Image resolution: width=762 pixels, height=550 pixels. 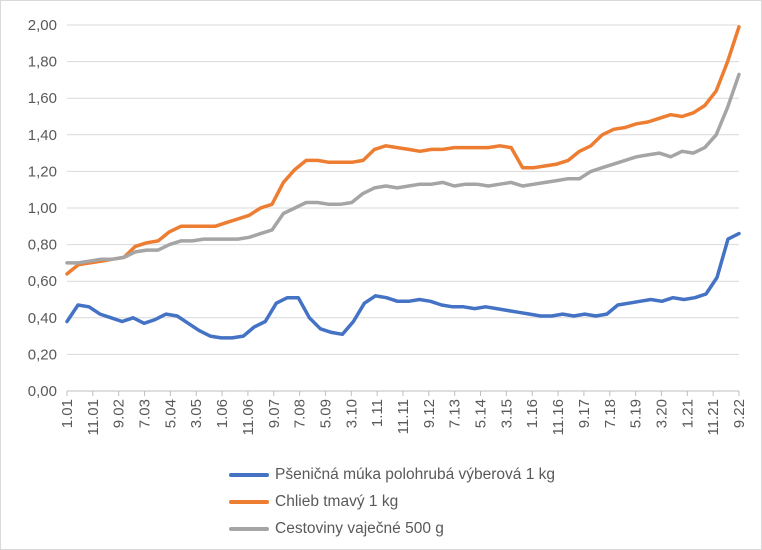 What do you see at coordinates (610, 413) in the screenshot?
I see `x-tick-label: 7.18` at bounding box center [610, 413].